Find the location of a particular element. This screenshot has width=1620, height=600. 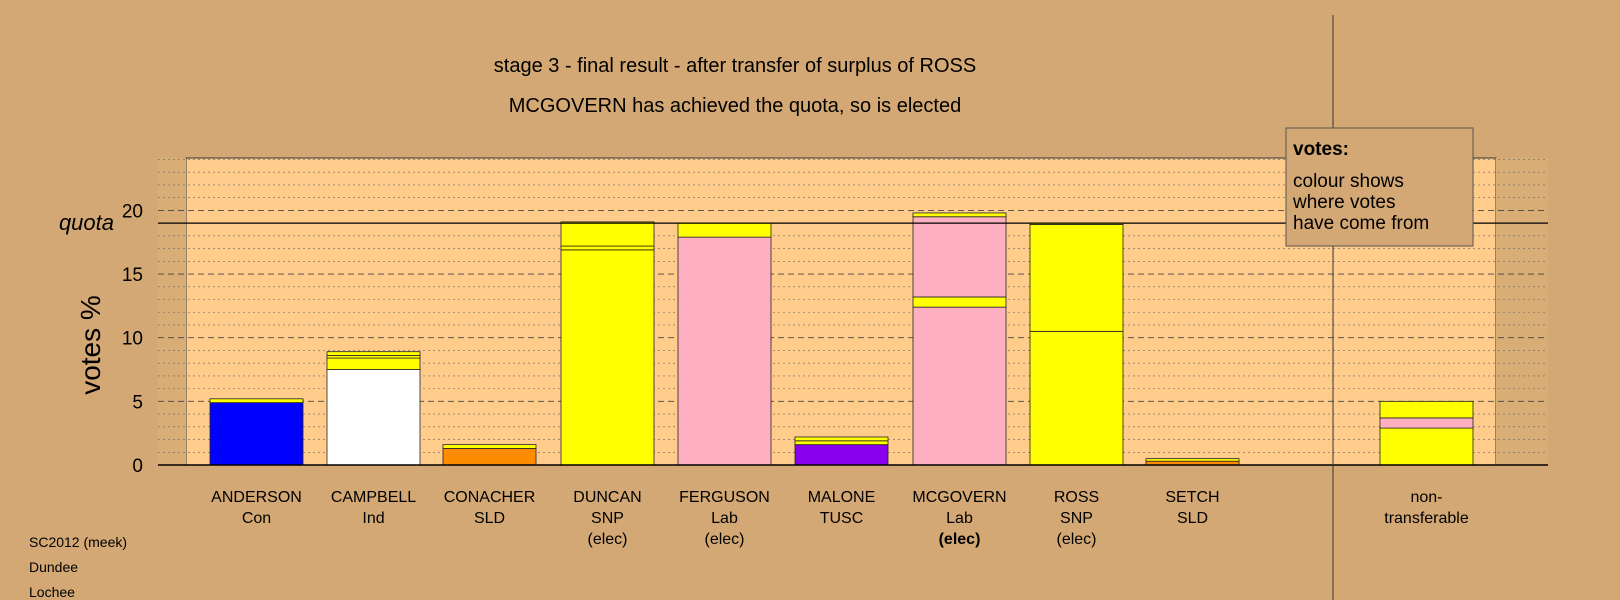

legend-box is located at coordinates (1379, 187).